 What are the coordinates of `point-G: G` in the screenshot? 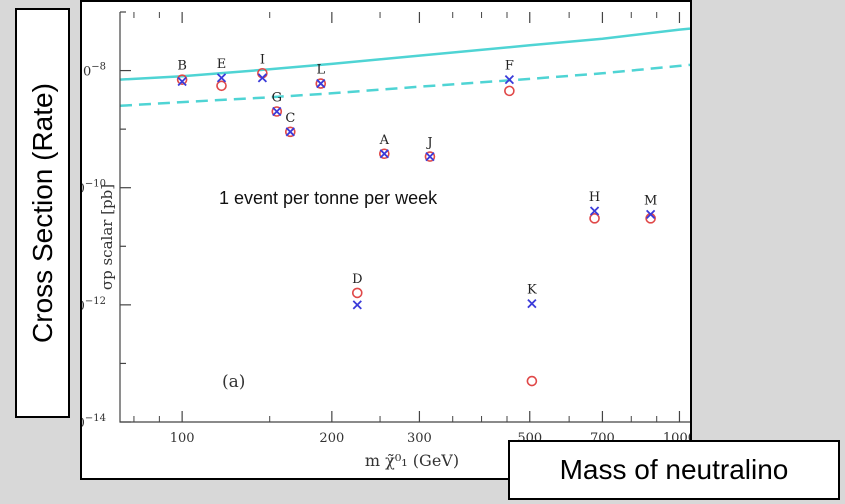 It's located at (277, 104).